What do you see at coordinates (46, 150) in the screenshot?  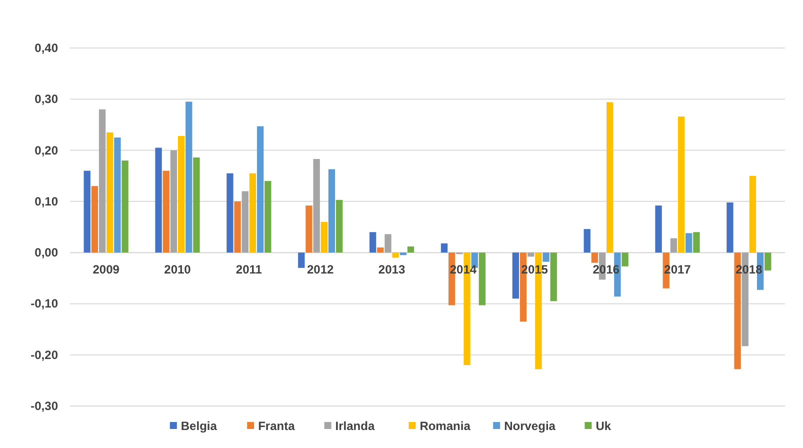 I see `y-tick-label: 0,20` at bounding box center [46, 150].